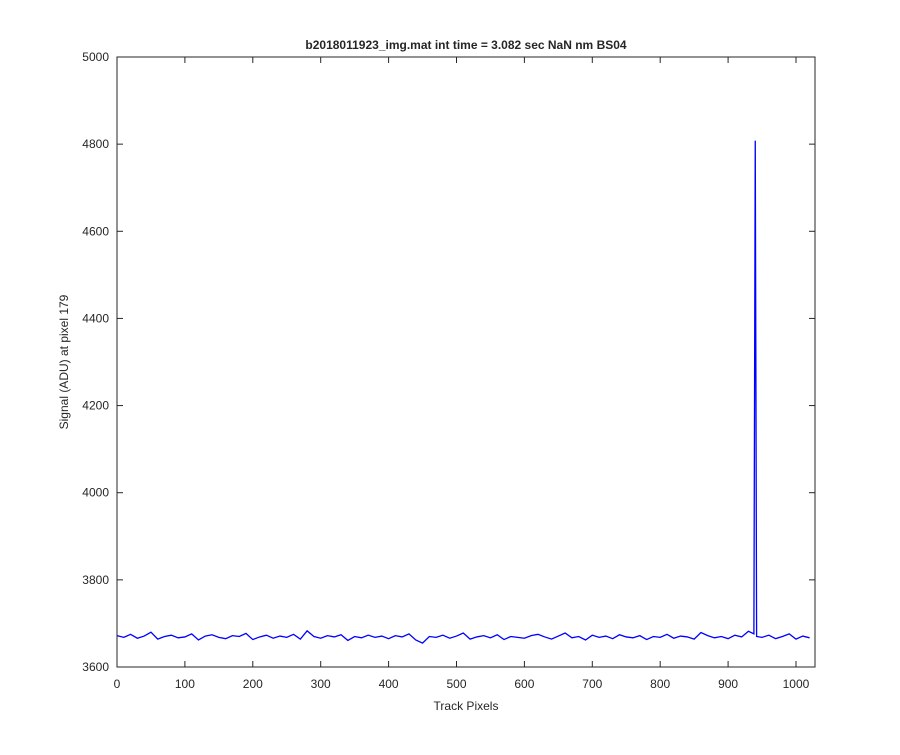  I want to click on y-tick-label: 4400, so click(95, 318).